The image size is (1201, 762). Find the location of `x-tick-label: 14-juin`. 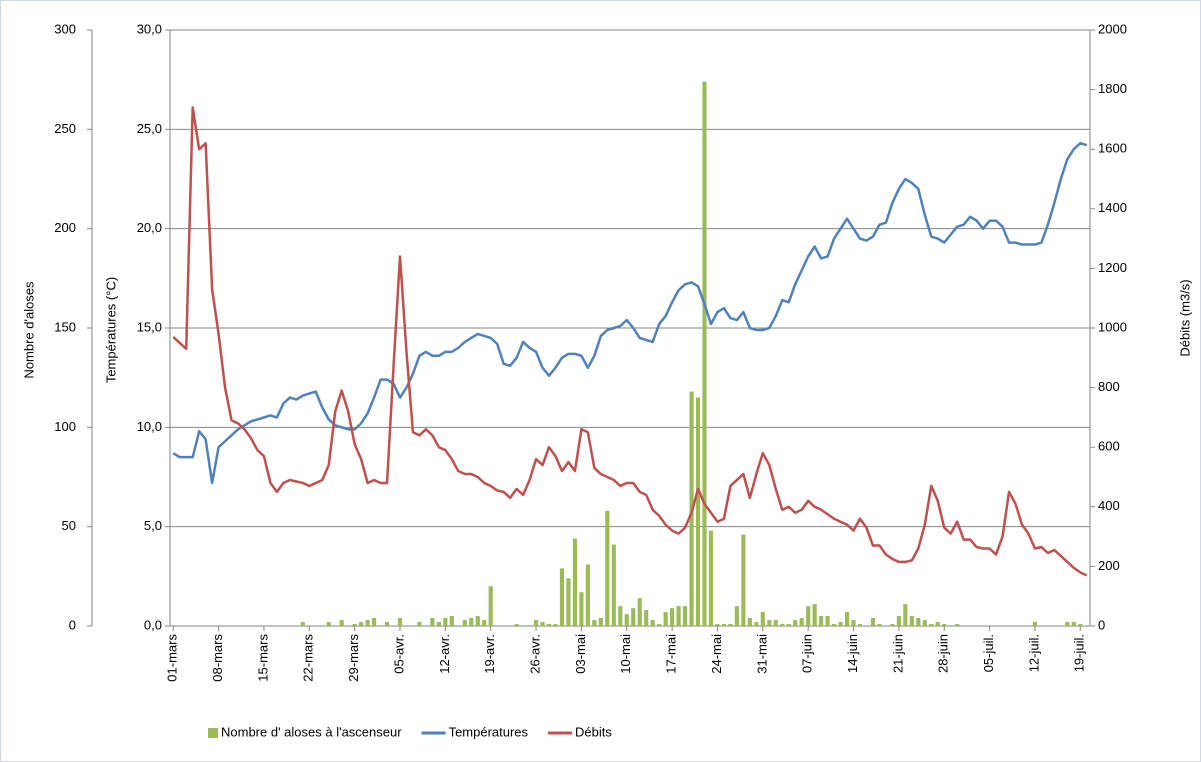

x-tick-label: 14-juin is located at coordinates (852, 653).